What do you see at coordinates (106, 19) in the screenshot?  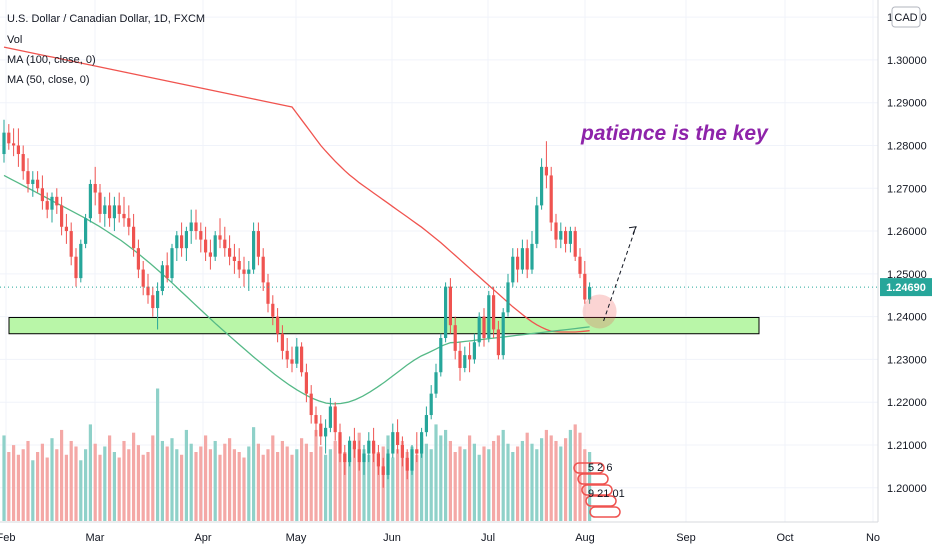 I see `symbol-title: U.S. Dollar / Canadian Dollar, 1D, FXCM` at bounding box center [106, 19].